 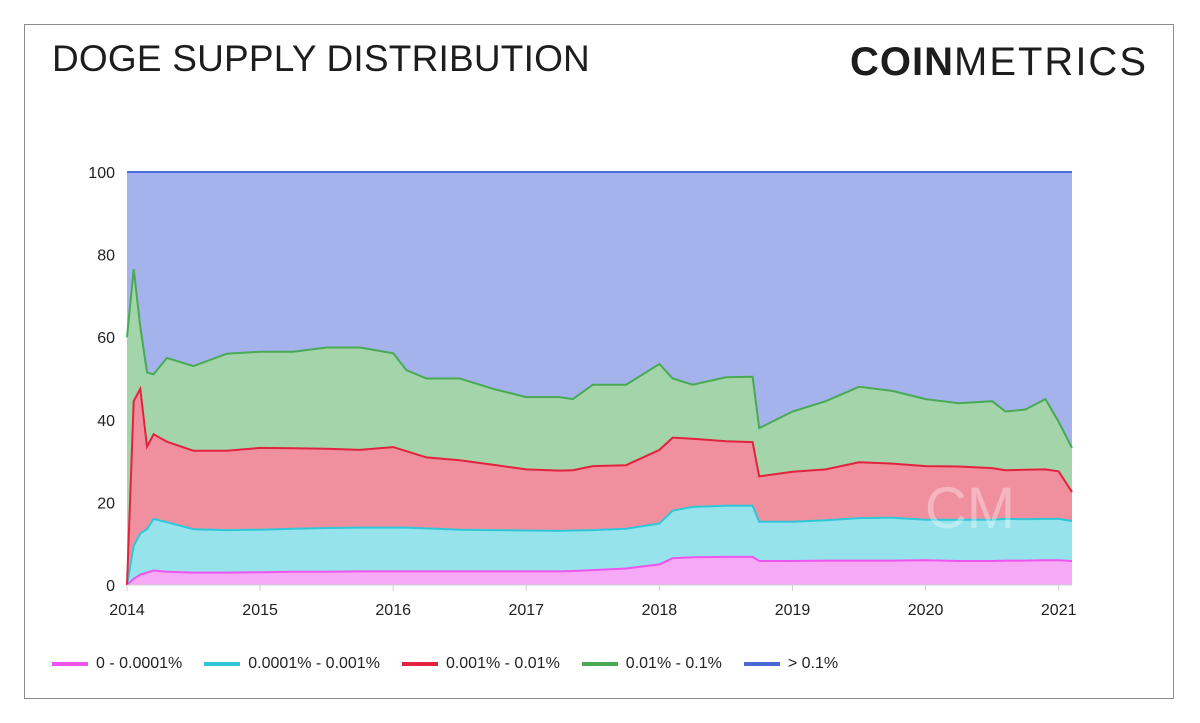 I want to click on y-tick-label-2: 40, so click(x=106, y=421).